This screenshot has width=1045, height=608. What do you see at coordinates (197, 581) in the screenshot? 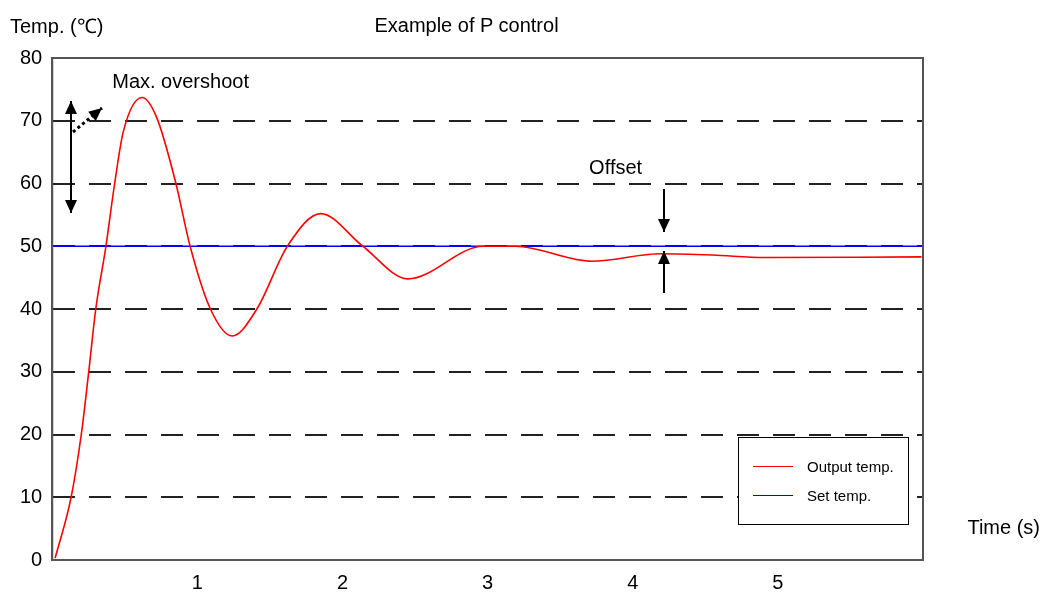
I see `x-tick-label: 1` at bounding box center [197, 581].